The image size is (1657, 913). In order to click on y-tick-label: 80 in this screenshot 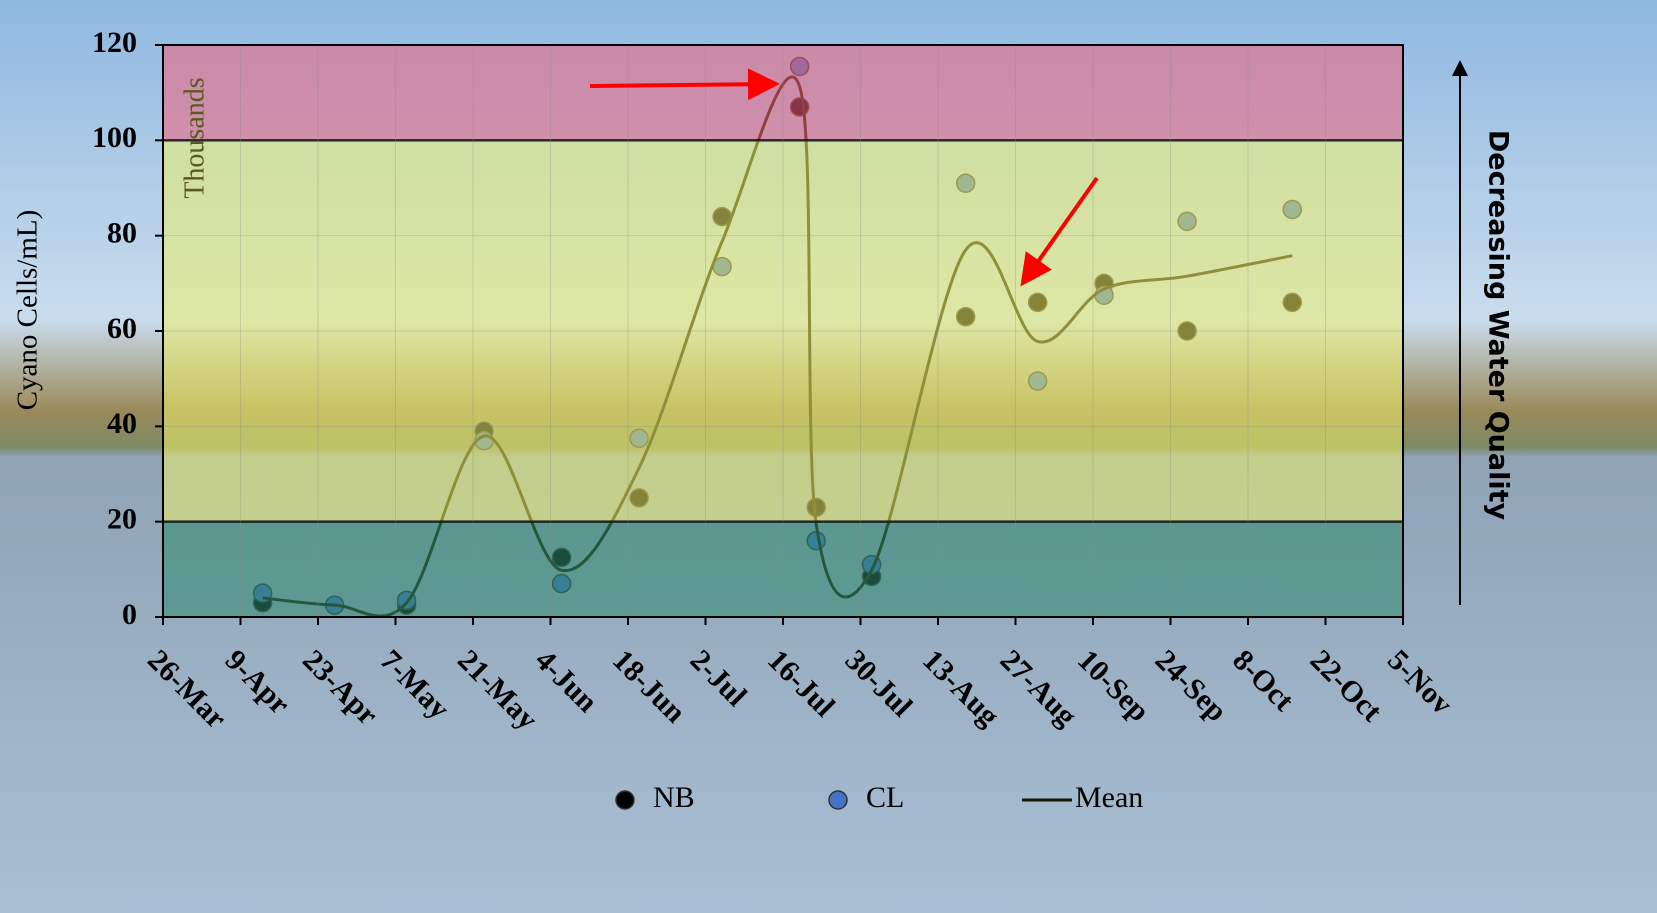, I will do `click(122, 233)`.